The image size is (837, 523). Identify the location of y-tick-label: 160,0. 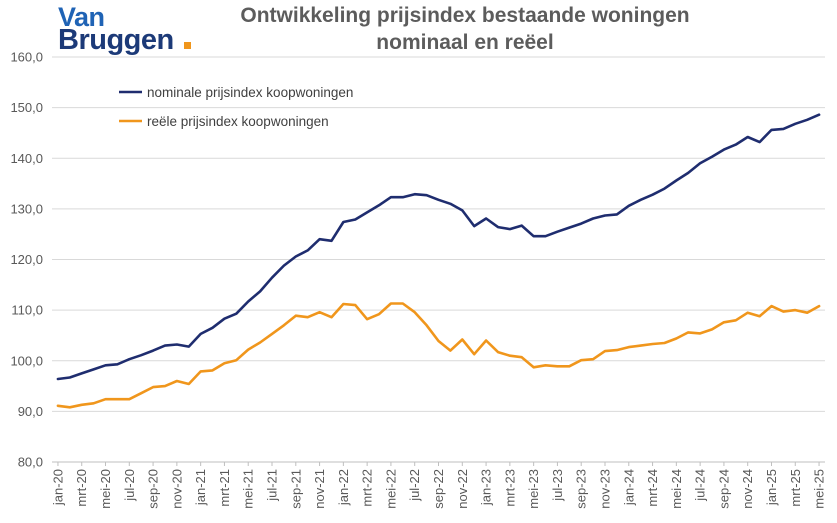
(26, 57).